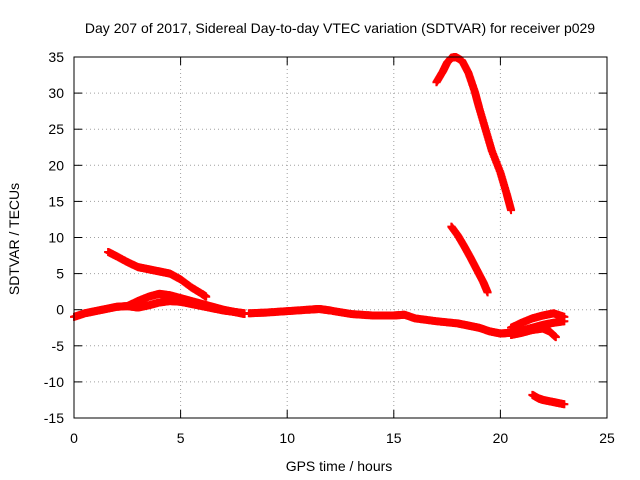  What do you see at coordinates (58, 346) in the screenshot?
I see `y-tick-label: -5` at bounding box center [58, 346].